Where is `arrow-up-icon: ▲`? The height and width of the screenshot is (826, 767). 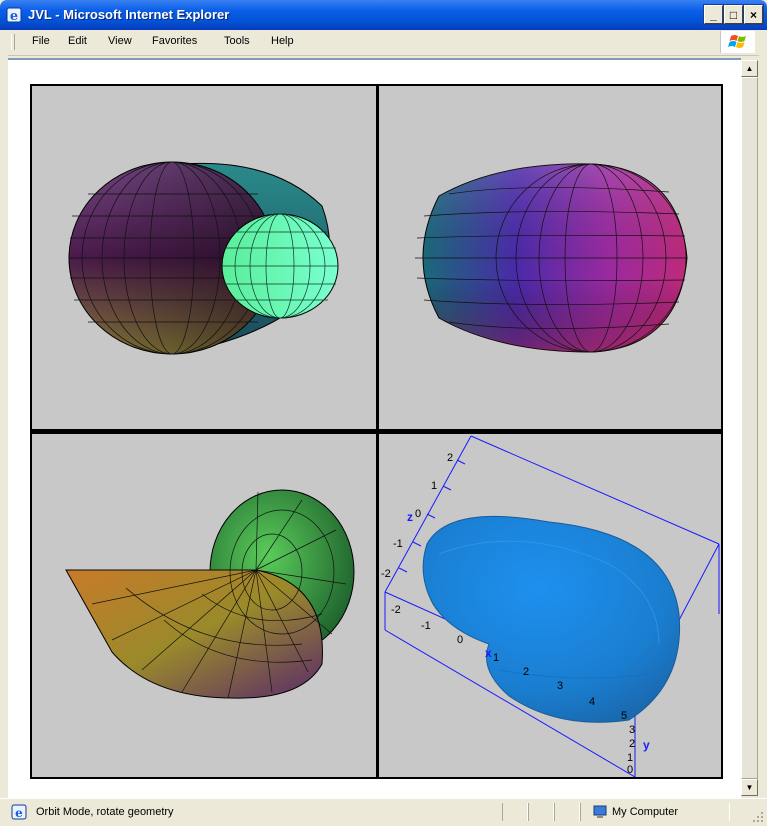
arrow-up-icon: ▲ is located at coordinates (749, 68).